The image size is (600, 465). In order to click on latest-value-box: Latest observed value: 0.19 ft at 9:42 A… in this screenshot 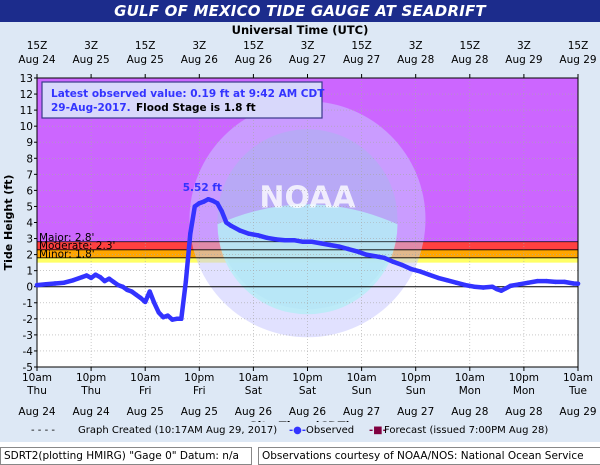, I will do `click(183, 100)`.